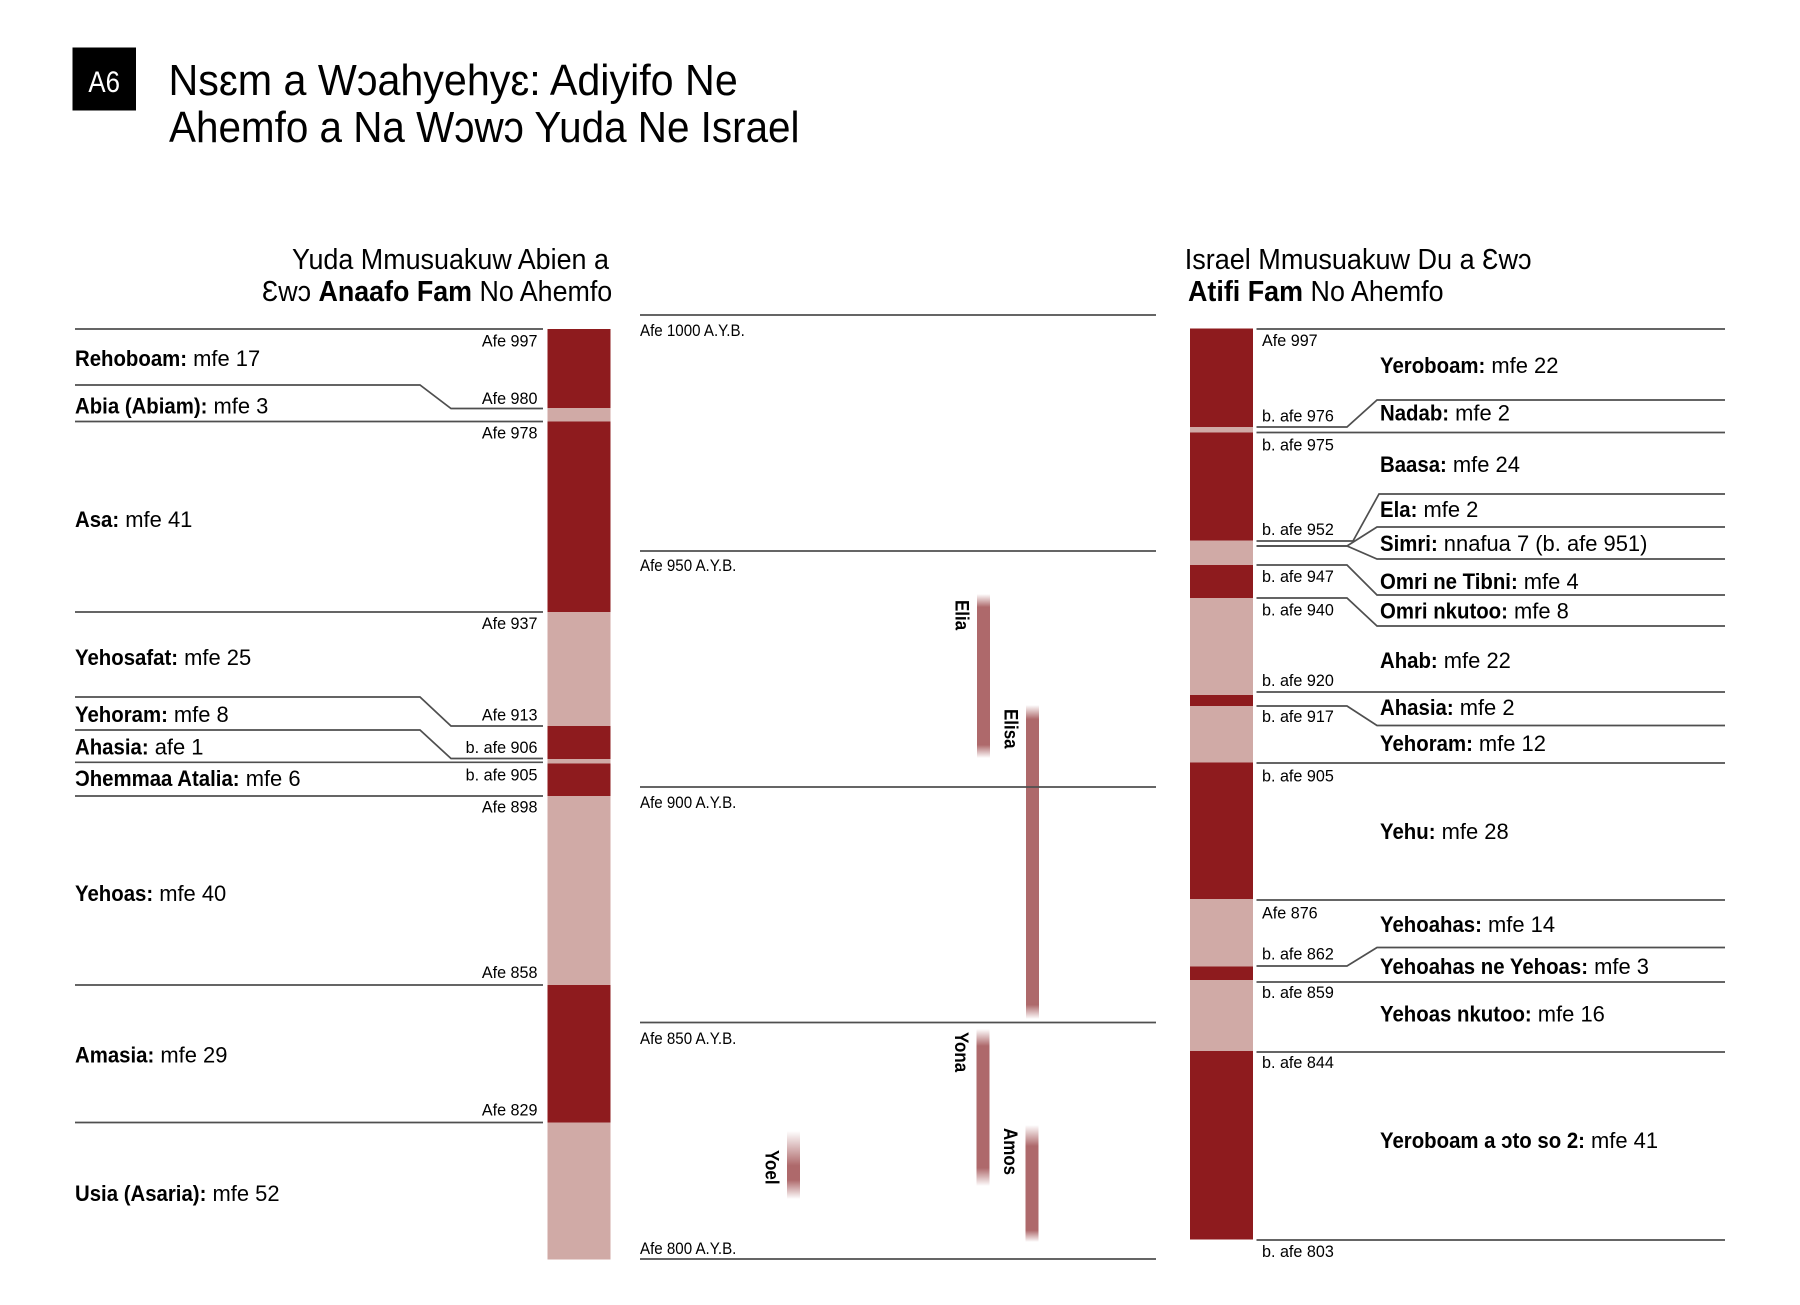 The image size is (1800, 1305). What do you see at coordinates (510, 398) in the screenshot?
I see `svg-text: Afe 980` at bounding box center [510, 398].